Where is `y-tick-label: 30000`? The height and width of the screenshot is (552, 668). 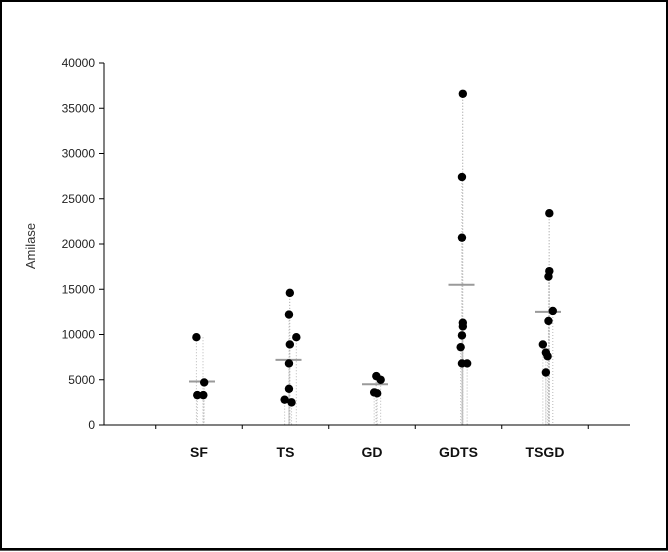
y-tick-label: 30000 is located at coordinates (79, 154).